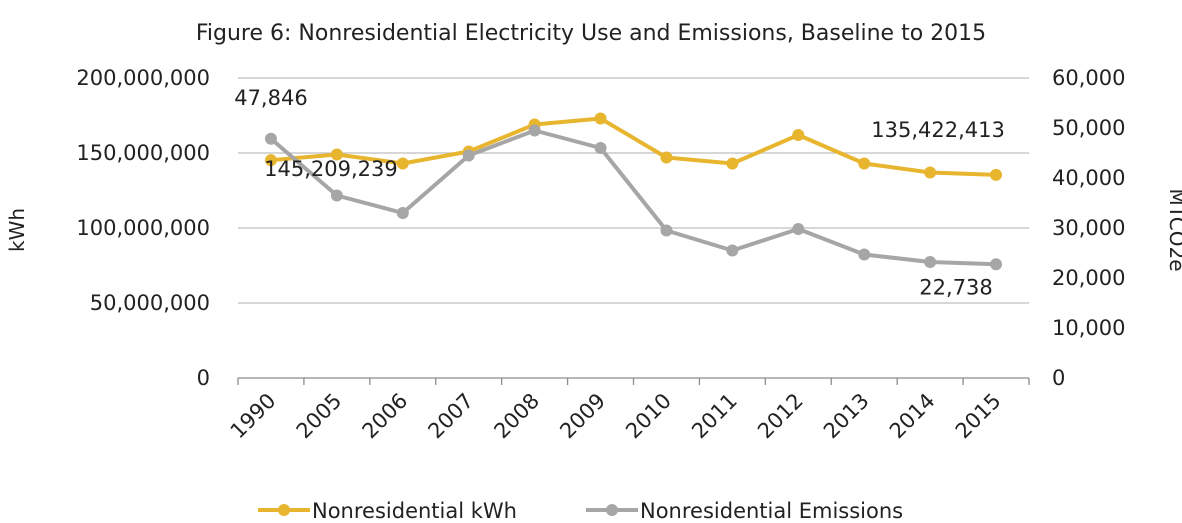 The image size is (1182, 523). I want to click on legend-marker-nonresidential-kwh, so click(284, 510).